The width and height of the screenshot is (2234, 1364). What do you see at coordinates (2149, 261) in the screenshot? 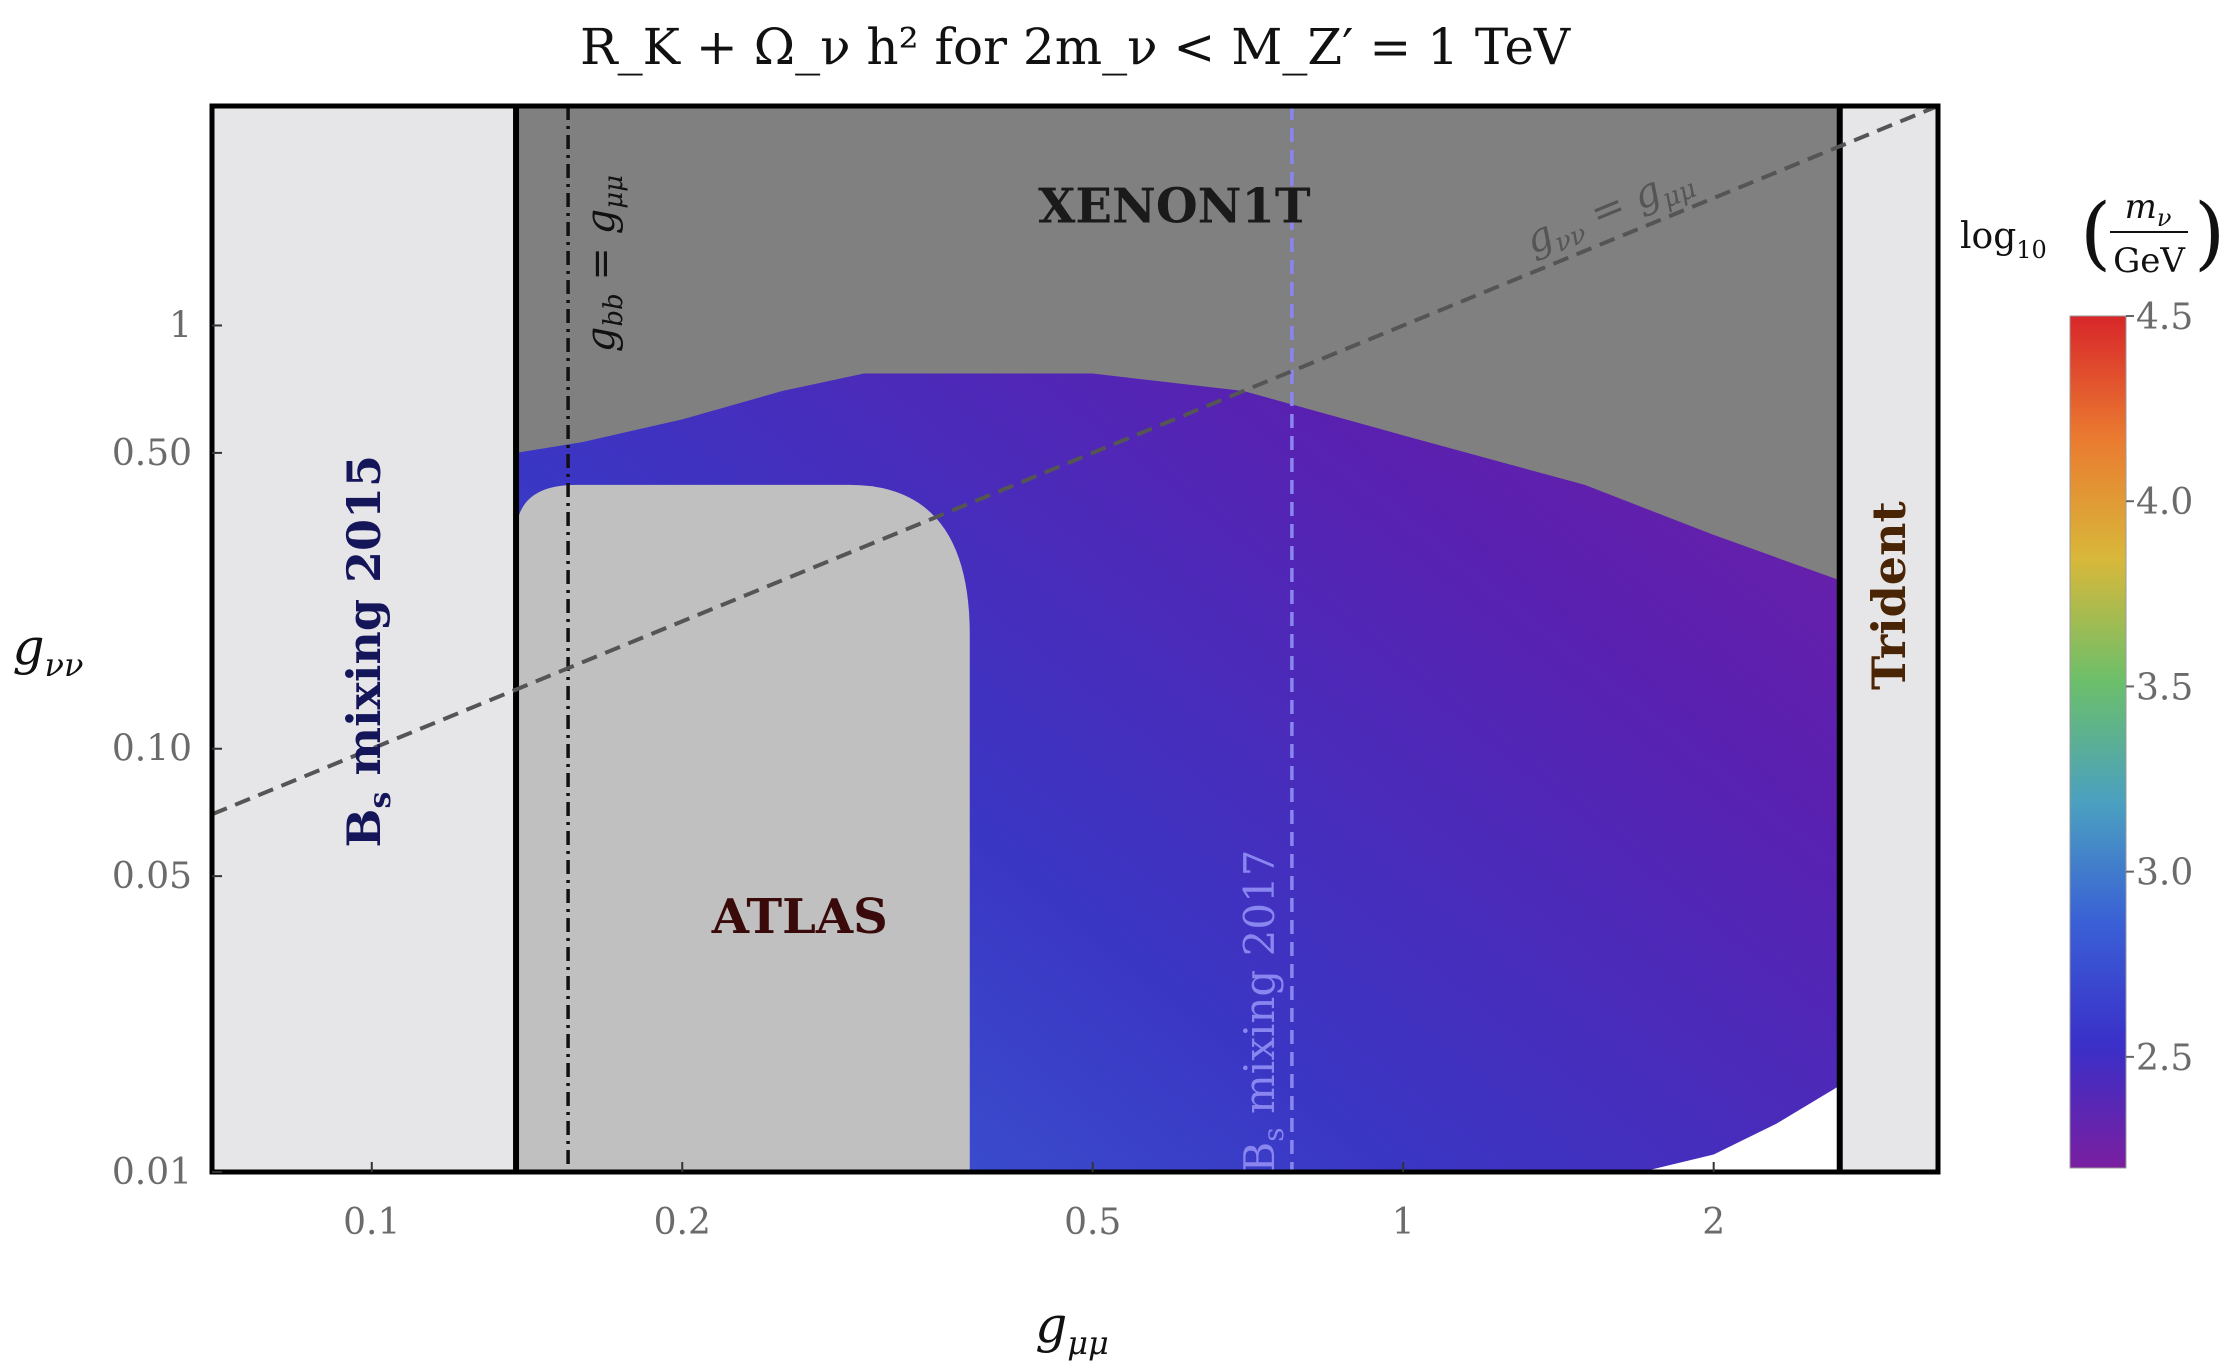
I see `colorbar-label-denominator: GeV` at bounding box center [2149, 261].